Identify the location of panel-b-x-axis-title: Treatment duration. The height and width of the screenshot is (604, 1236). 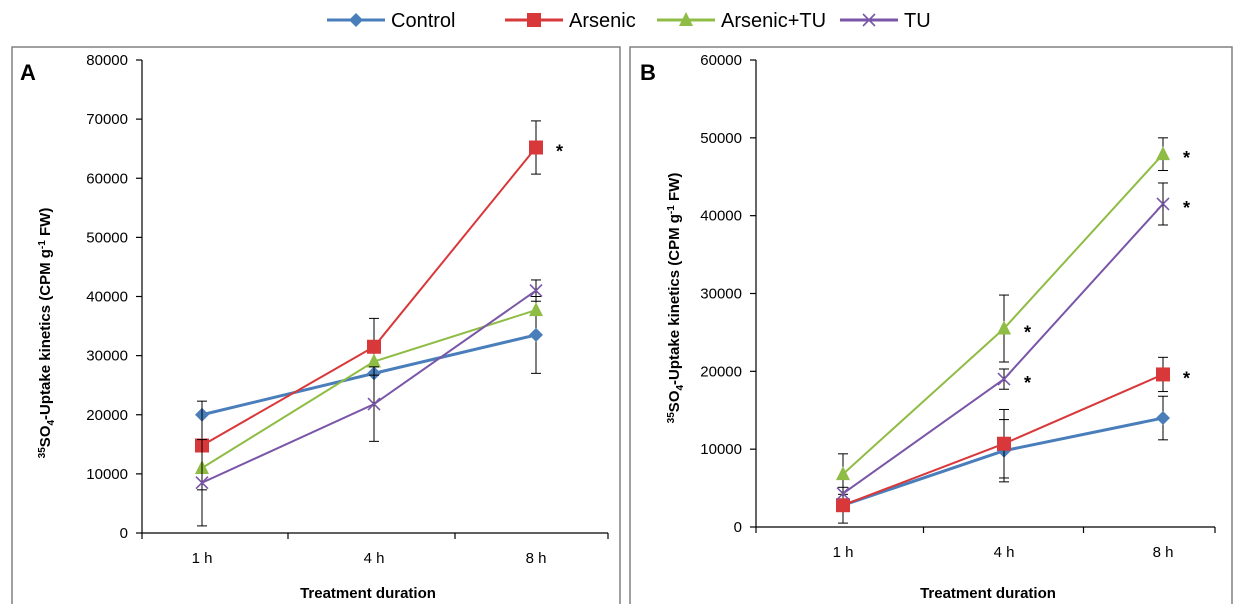
(988, 593).